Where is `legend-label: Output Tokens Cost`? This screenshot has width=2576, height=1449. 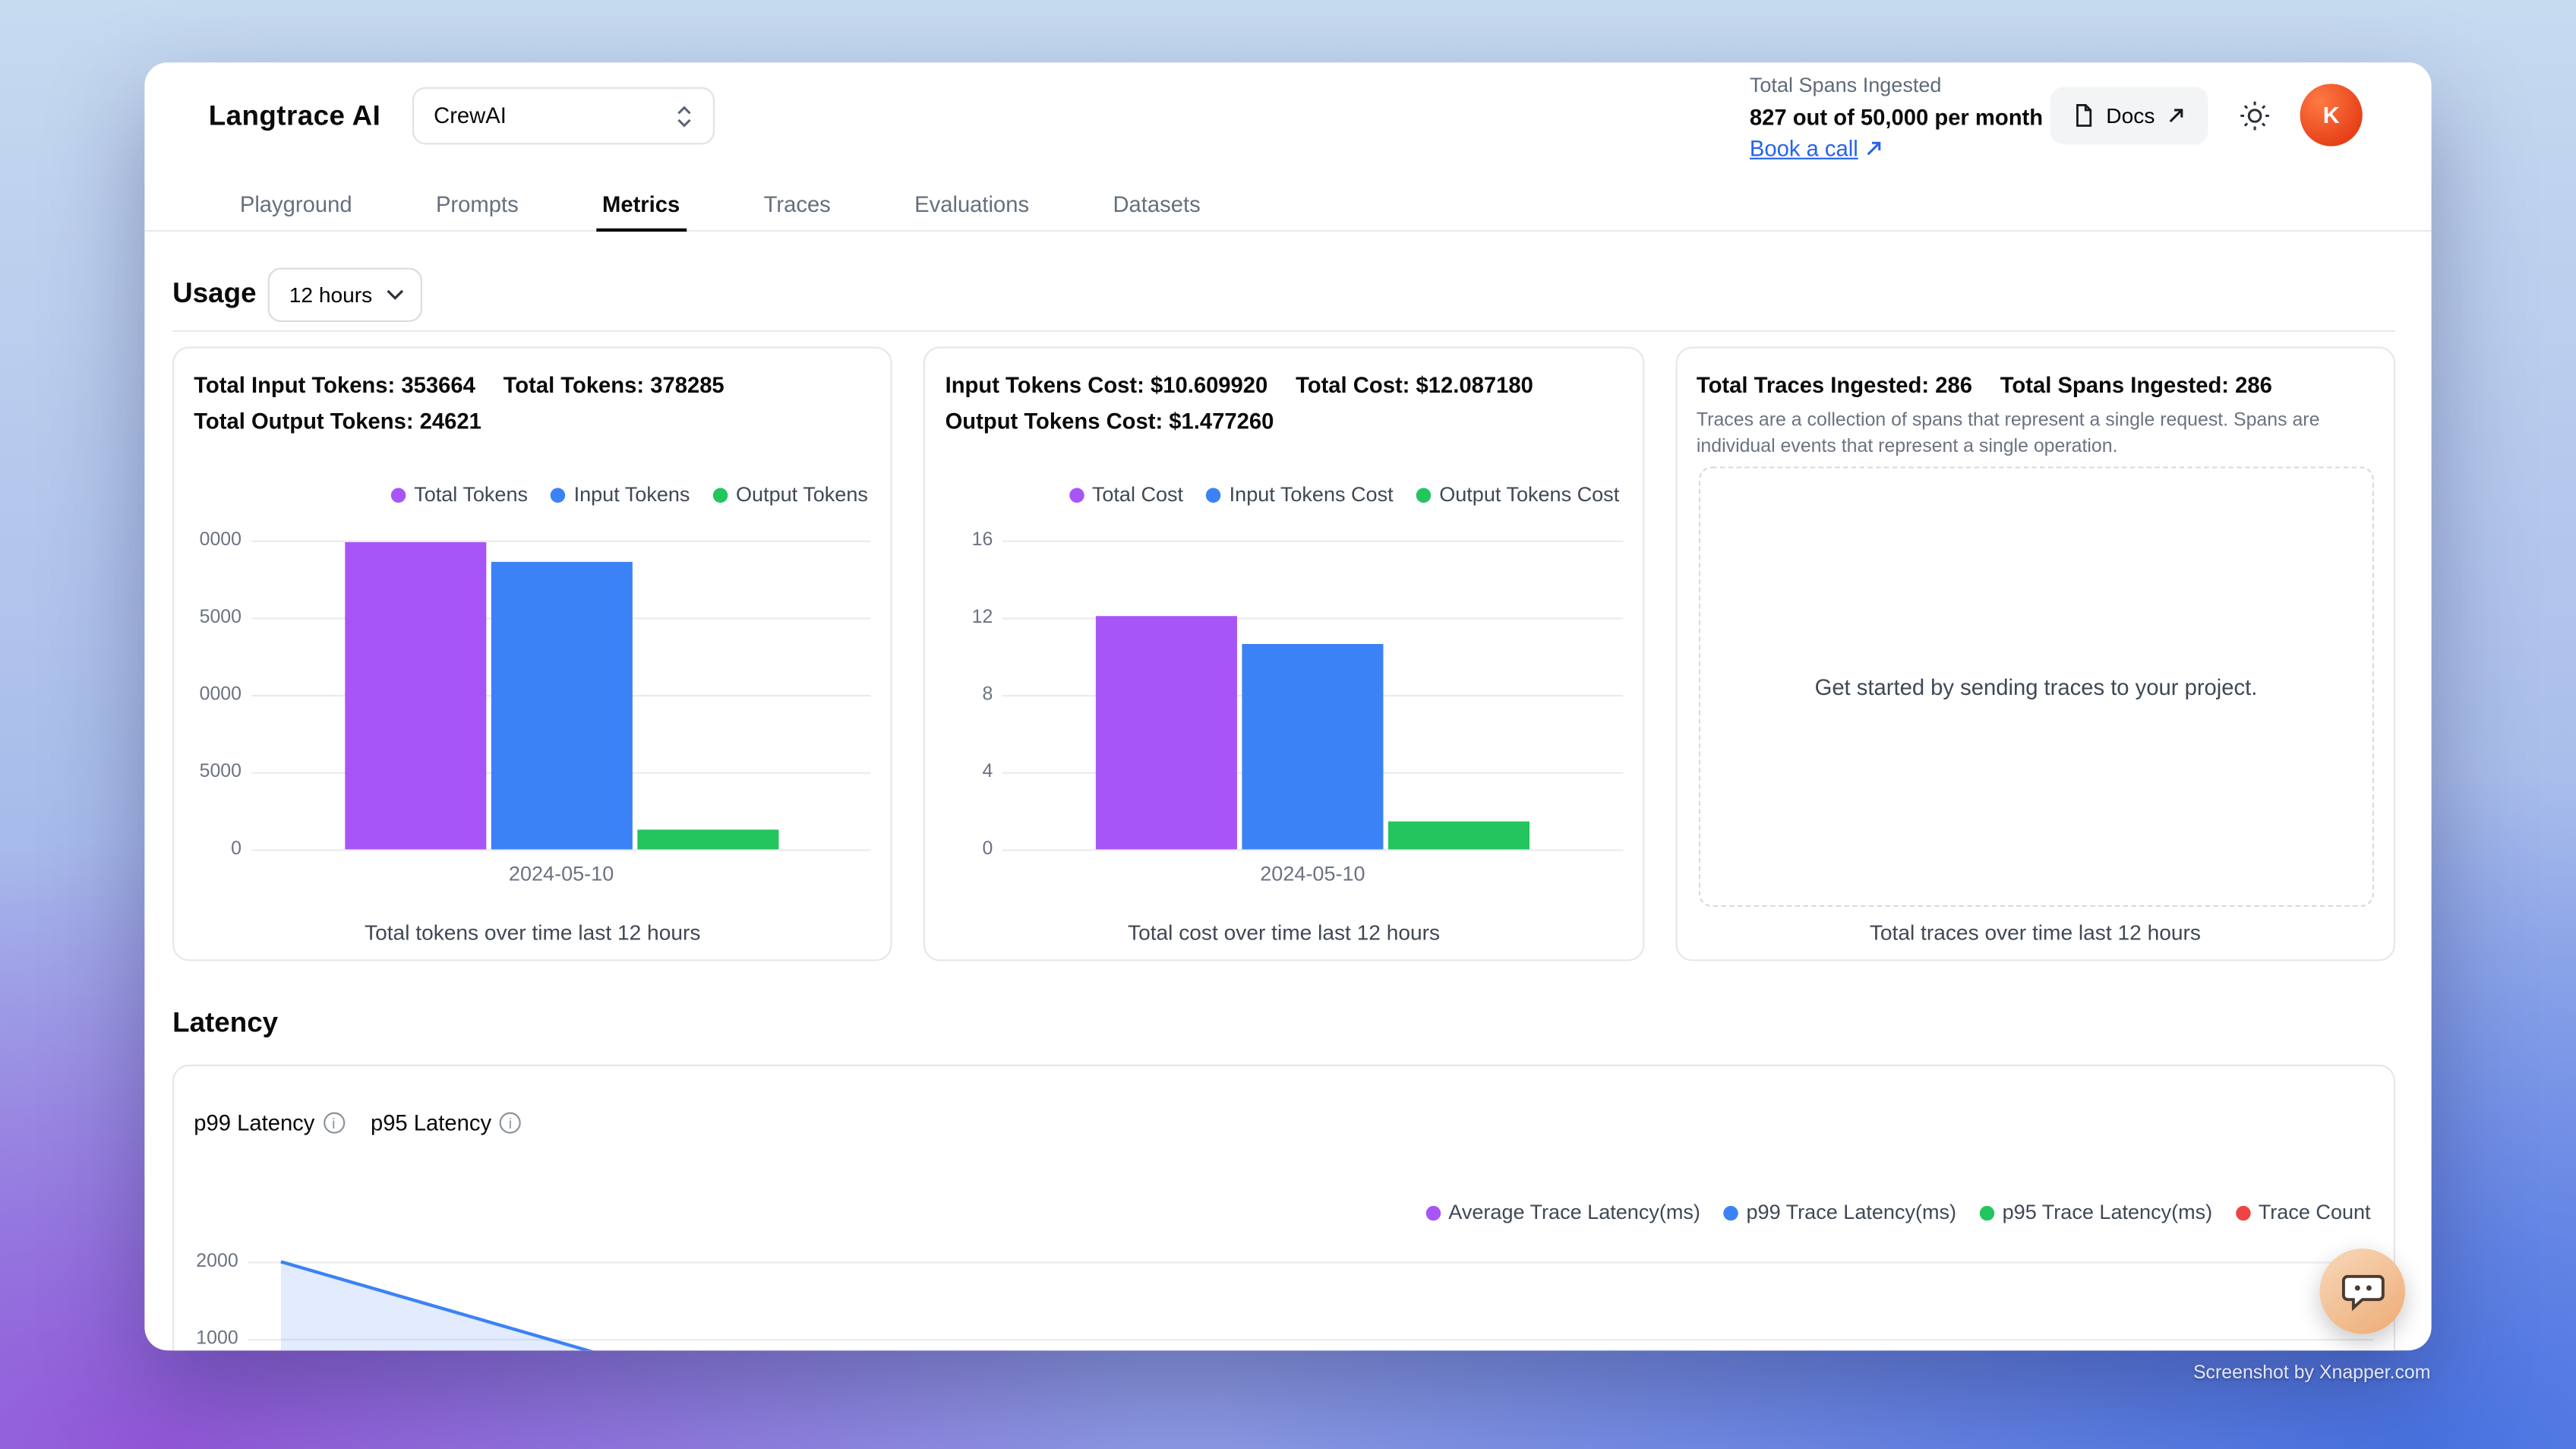 legend-label: Output Tokens Cost is located at coordinates (1529, 495).